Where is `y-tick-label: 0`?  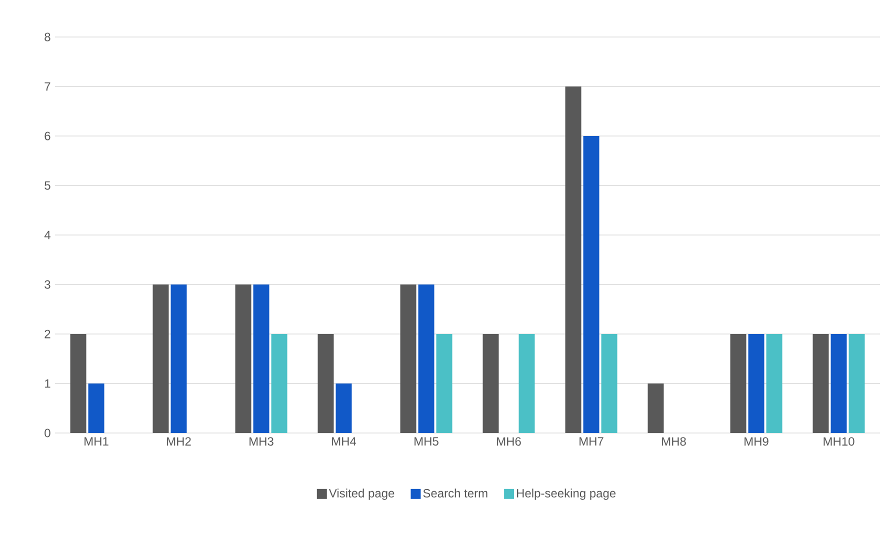
y-tick-label: 0 is located at coordinates (47, 433).